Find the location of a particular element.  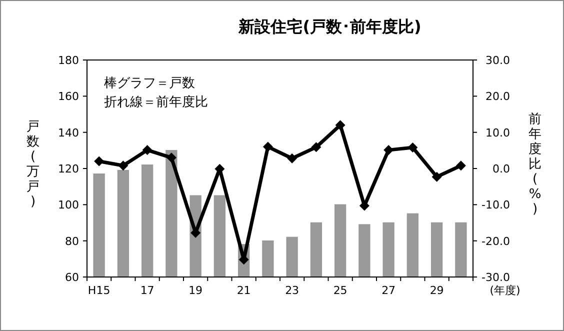

x-axis-title: (年度) is located at coordinates (505, 290).